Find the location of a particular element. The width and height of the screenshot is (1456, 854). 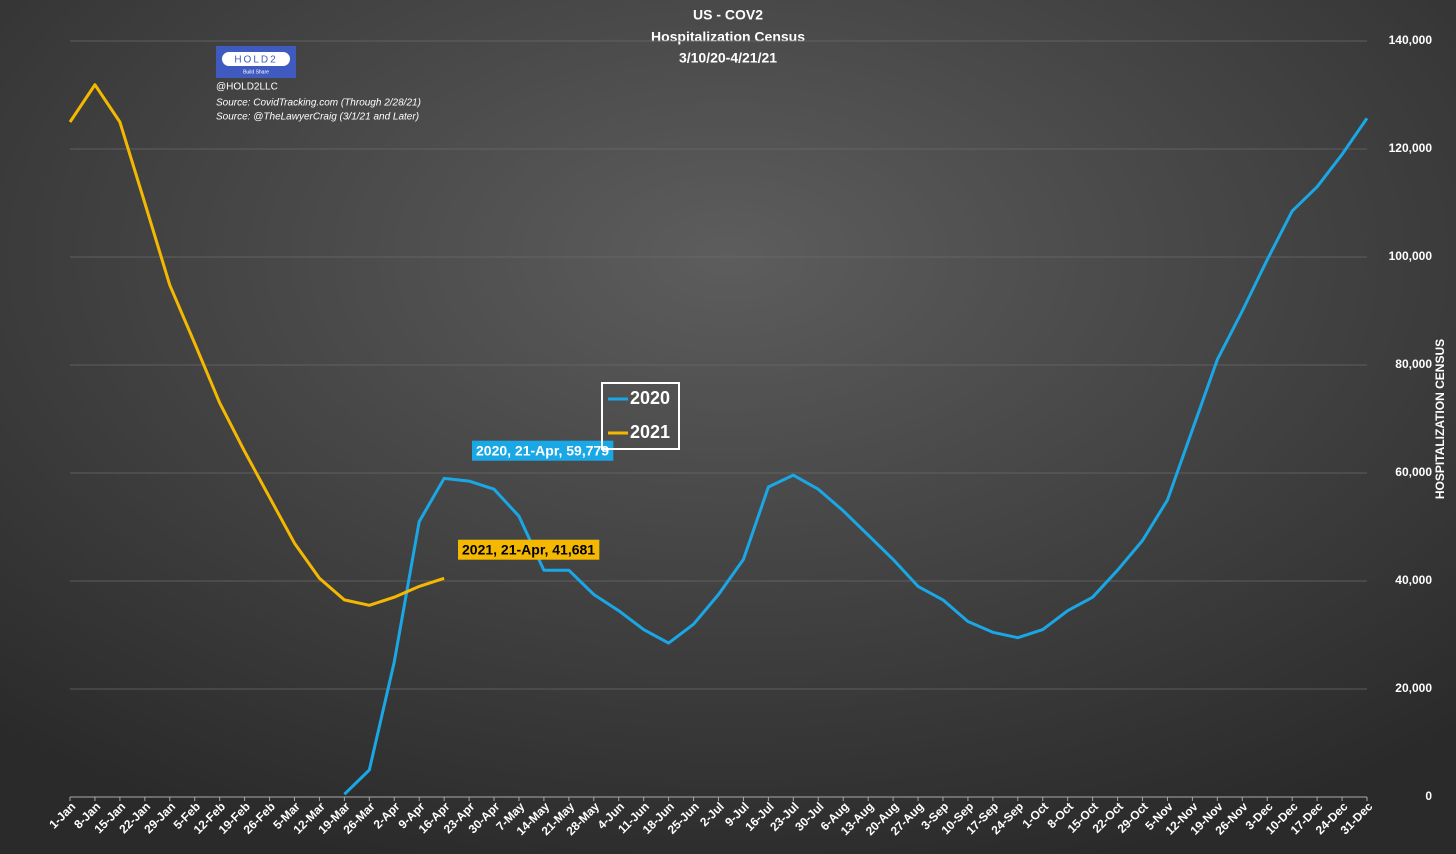

annotation-text: 2020, 21-Apr, 59,779 is located at coordinates (542, 451).